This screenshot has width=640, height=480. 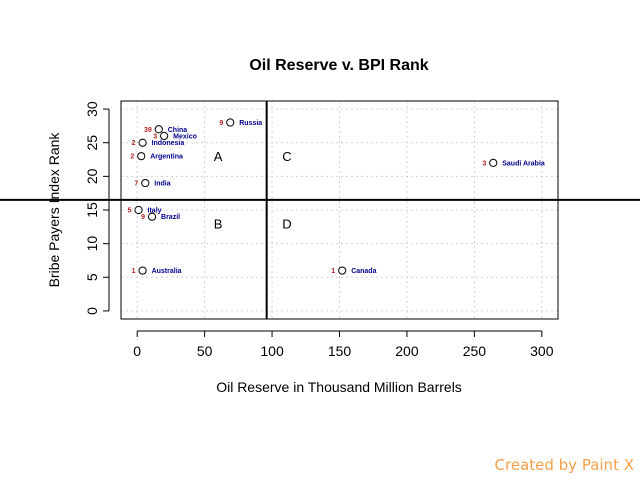 I want to click on value-label-argentina: 2, so click(x=132, y=157).